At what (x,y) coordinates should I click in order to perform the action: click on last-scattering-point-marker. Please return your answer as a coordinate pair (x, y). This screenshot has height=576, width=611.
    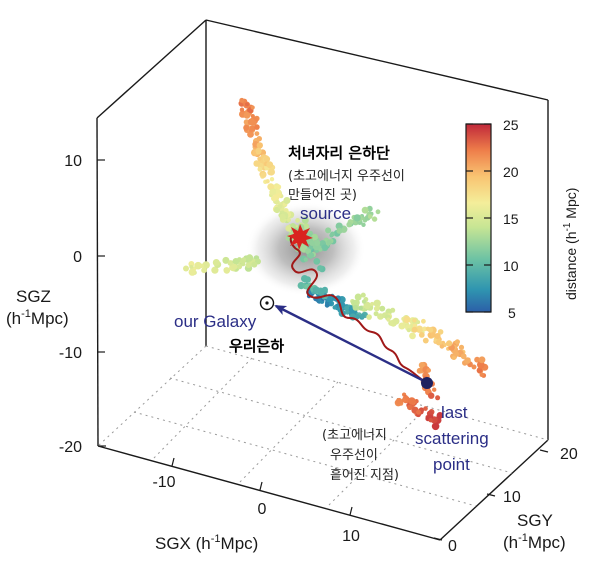
    Looking at the image, I should click on (427, 383).